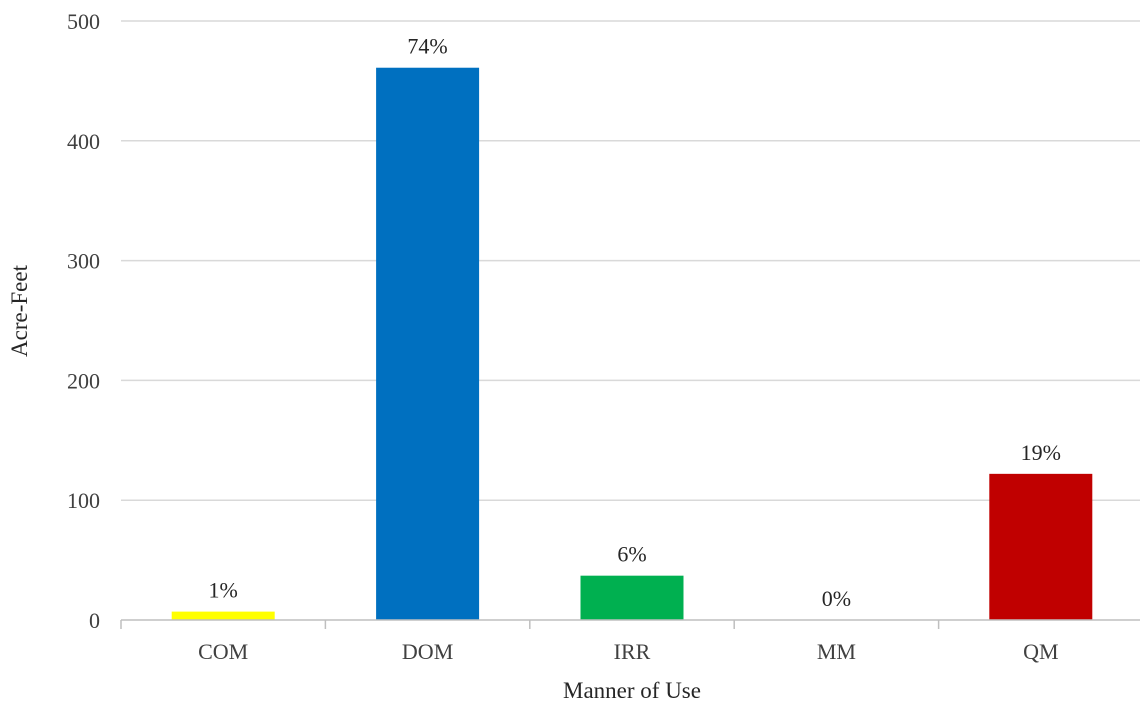 The image size is (1140, 712). Describe the element at coordinates (83, 141) in the screenshot. I see `y-tick-label: 400` at that location.